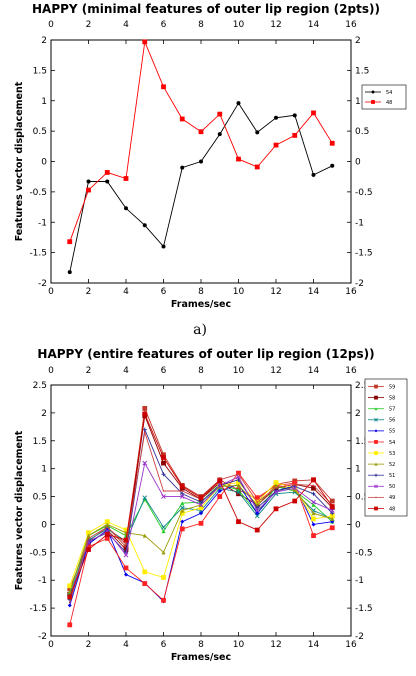 Image resolution: width=416 pixels, height=676 pixels. What do you see at coordinates (38, 553) in the screenshot?
I see `y-tick-label: -0.5` at bounding box center [38, 553].